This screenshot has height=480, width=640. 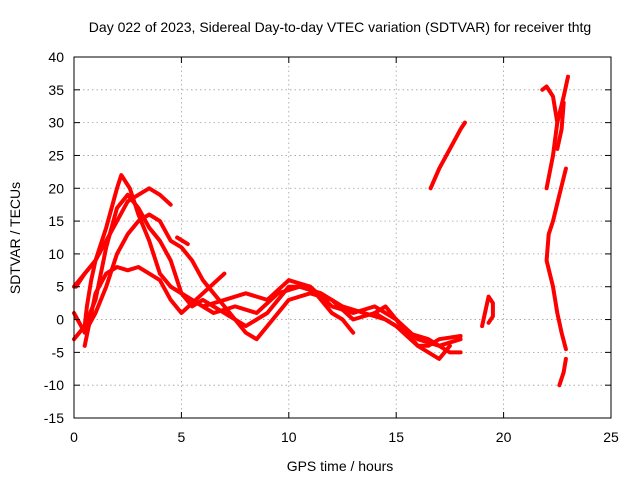 I want to click on series-arc14, so click(x=560, y=125).